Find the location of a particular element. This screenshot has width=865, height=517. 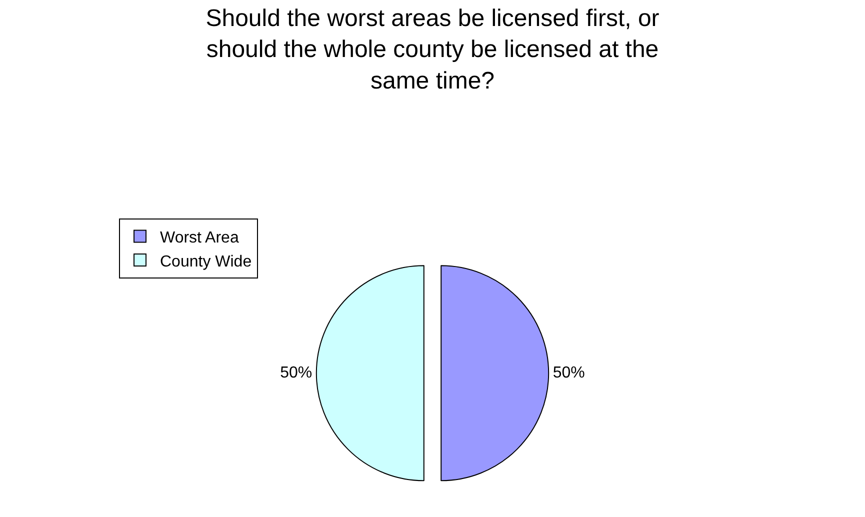

chart-title: Should the worst areas be licensed first, or should the whole county be licensed at the same time? is located at coordinates (433, 49).